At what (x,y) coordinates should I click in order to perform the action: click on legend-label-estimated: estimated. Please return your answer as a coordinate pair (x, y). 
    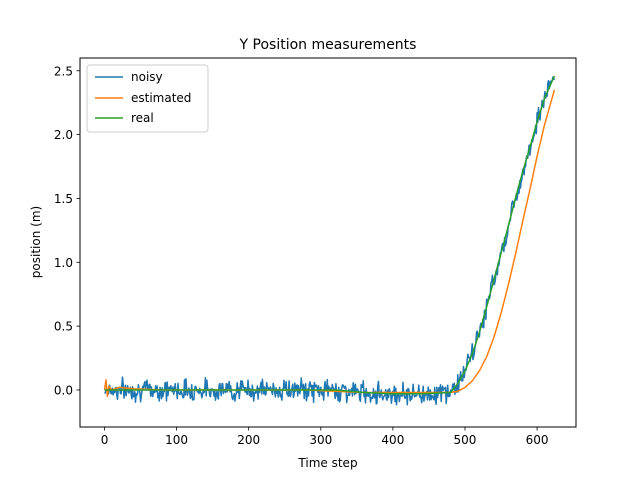
    Looking at the image, I should click on (161, 98).